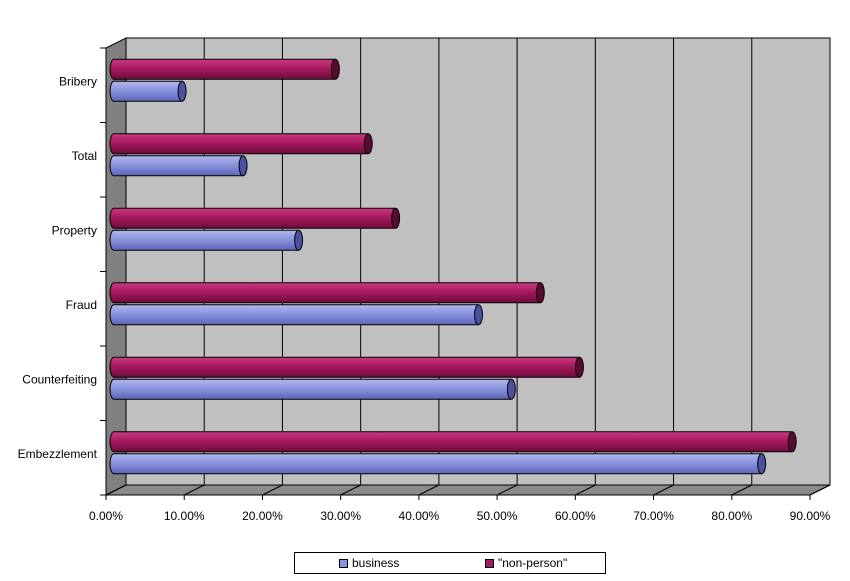  What do you see at coordinates (78, 81) in the screenshot?
I see `category-label: Bribery` at bounding box center [78, 81].